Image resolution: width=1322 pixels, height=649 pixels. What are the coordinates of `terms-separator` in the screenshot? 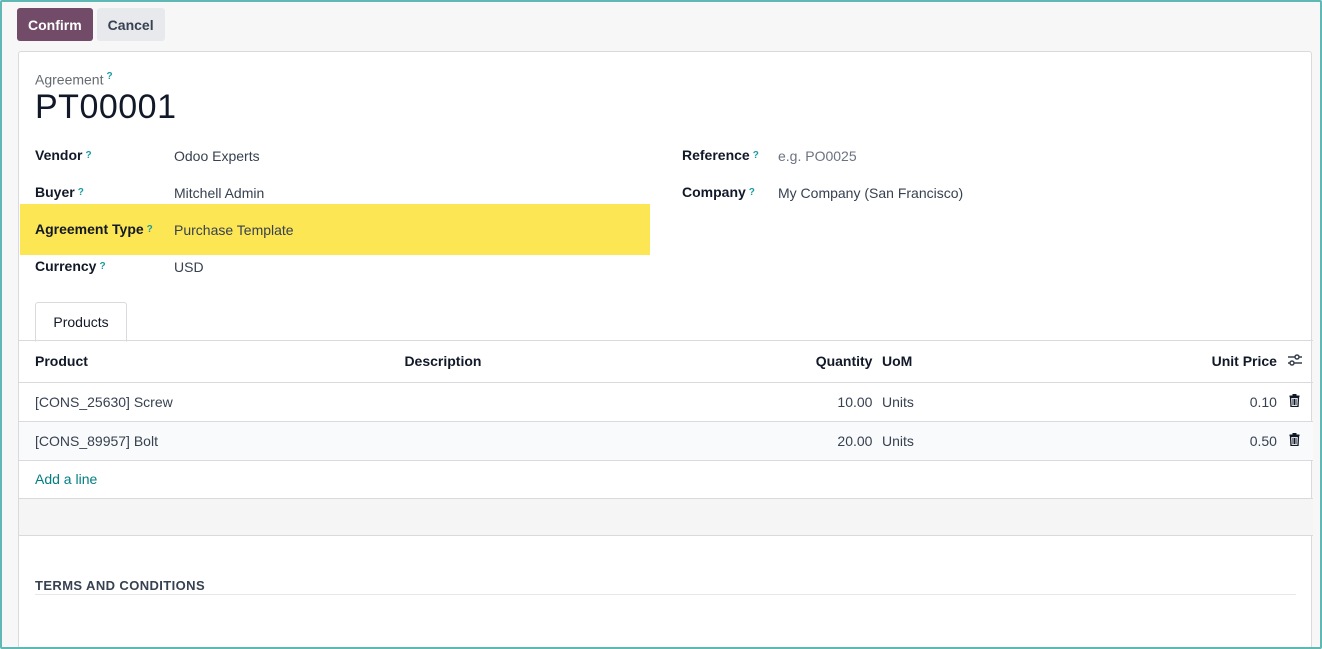 It's located at (665, 594).